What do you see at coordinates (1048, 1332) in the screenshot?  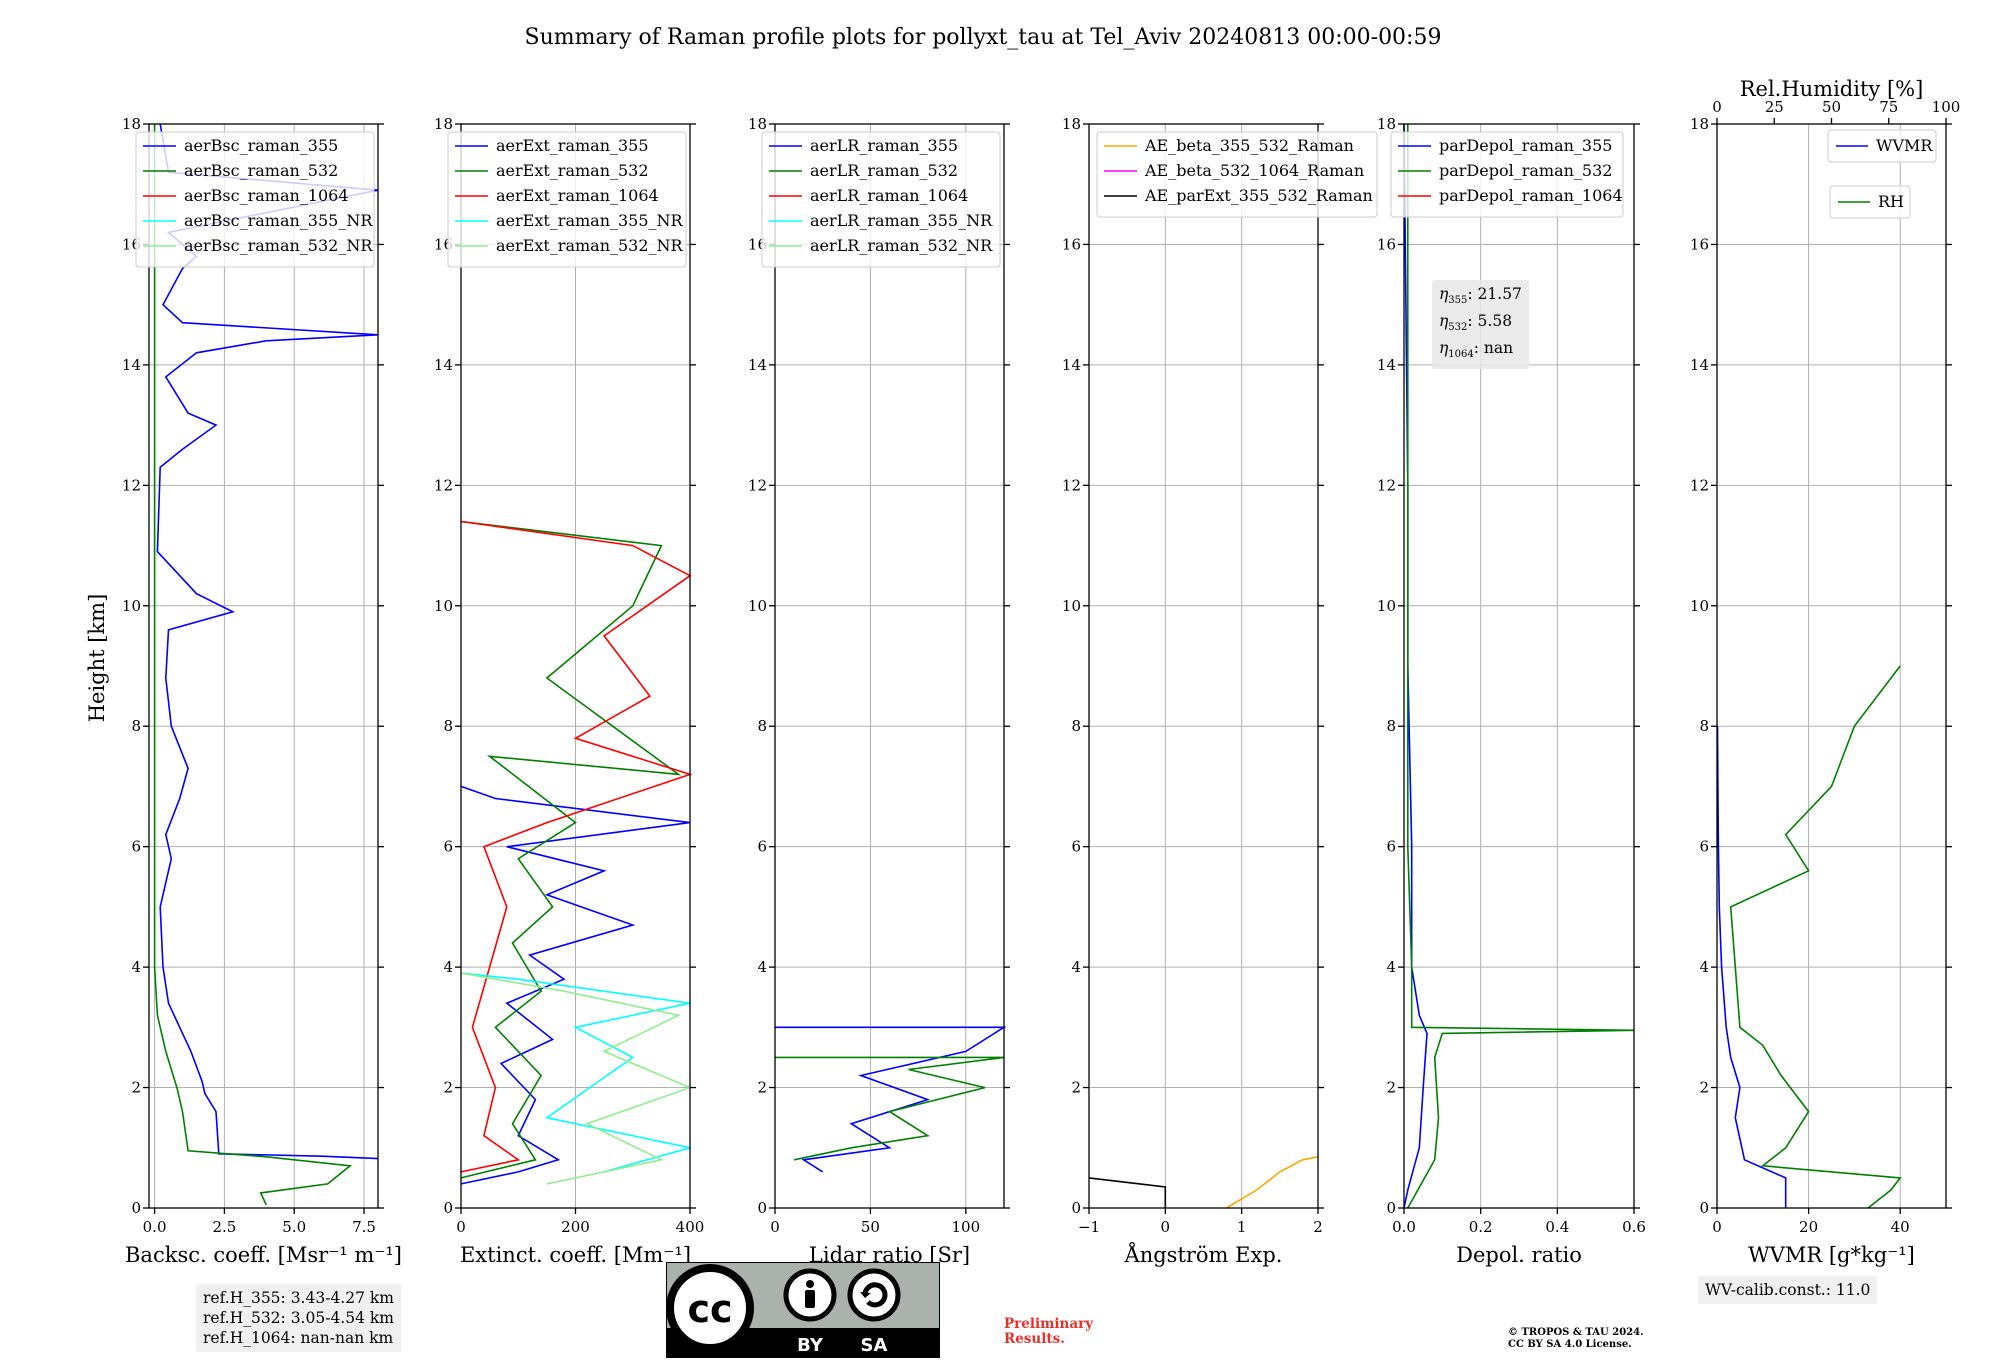 I see `preliminary-note: Preliminary Results.` at bounding box center [1048, 1332].